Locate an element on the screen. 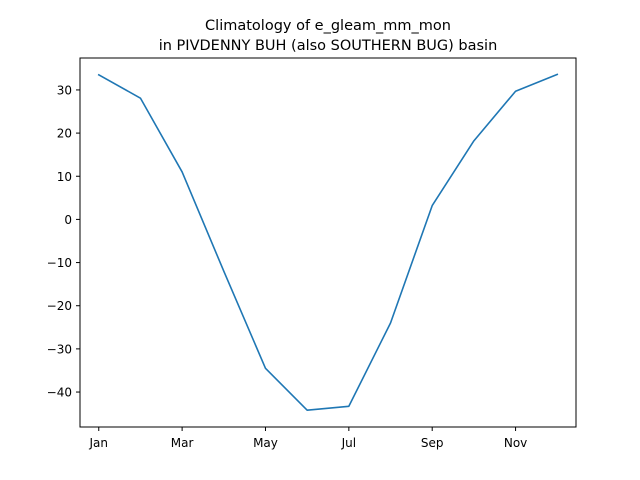 The width and height of the screenshot is (640, 480). x-axis-ticks: Jan Mar May Jul Sep Nov is located at coordinates (308, 438).